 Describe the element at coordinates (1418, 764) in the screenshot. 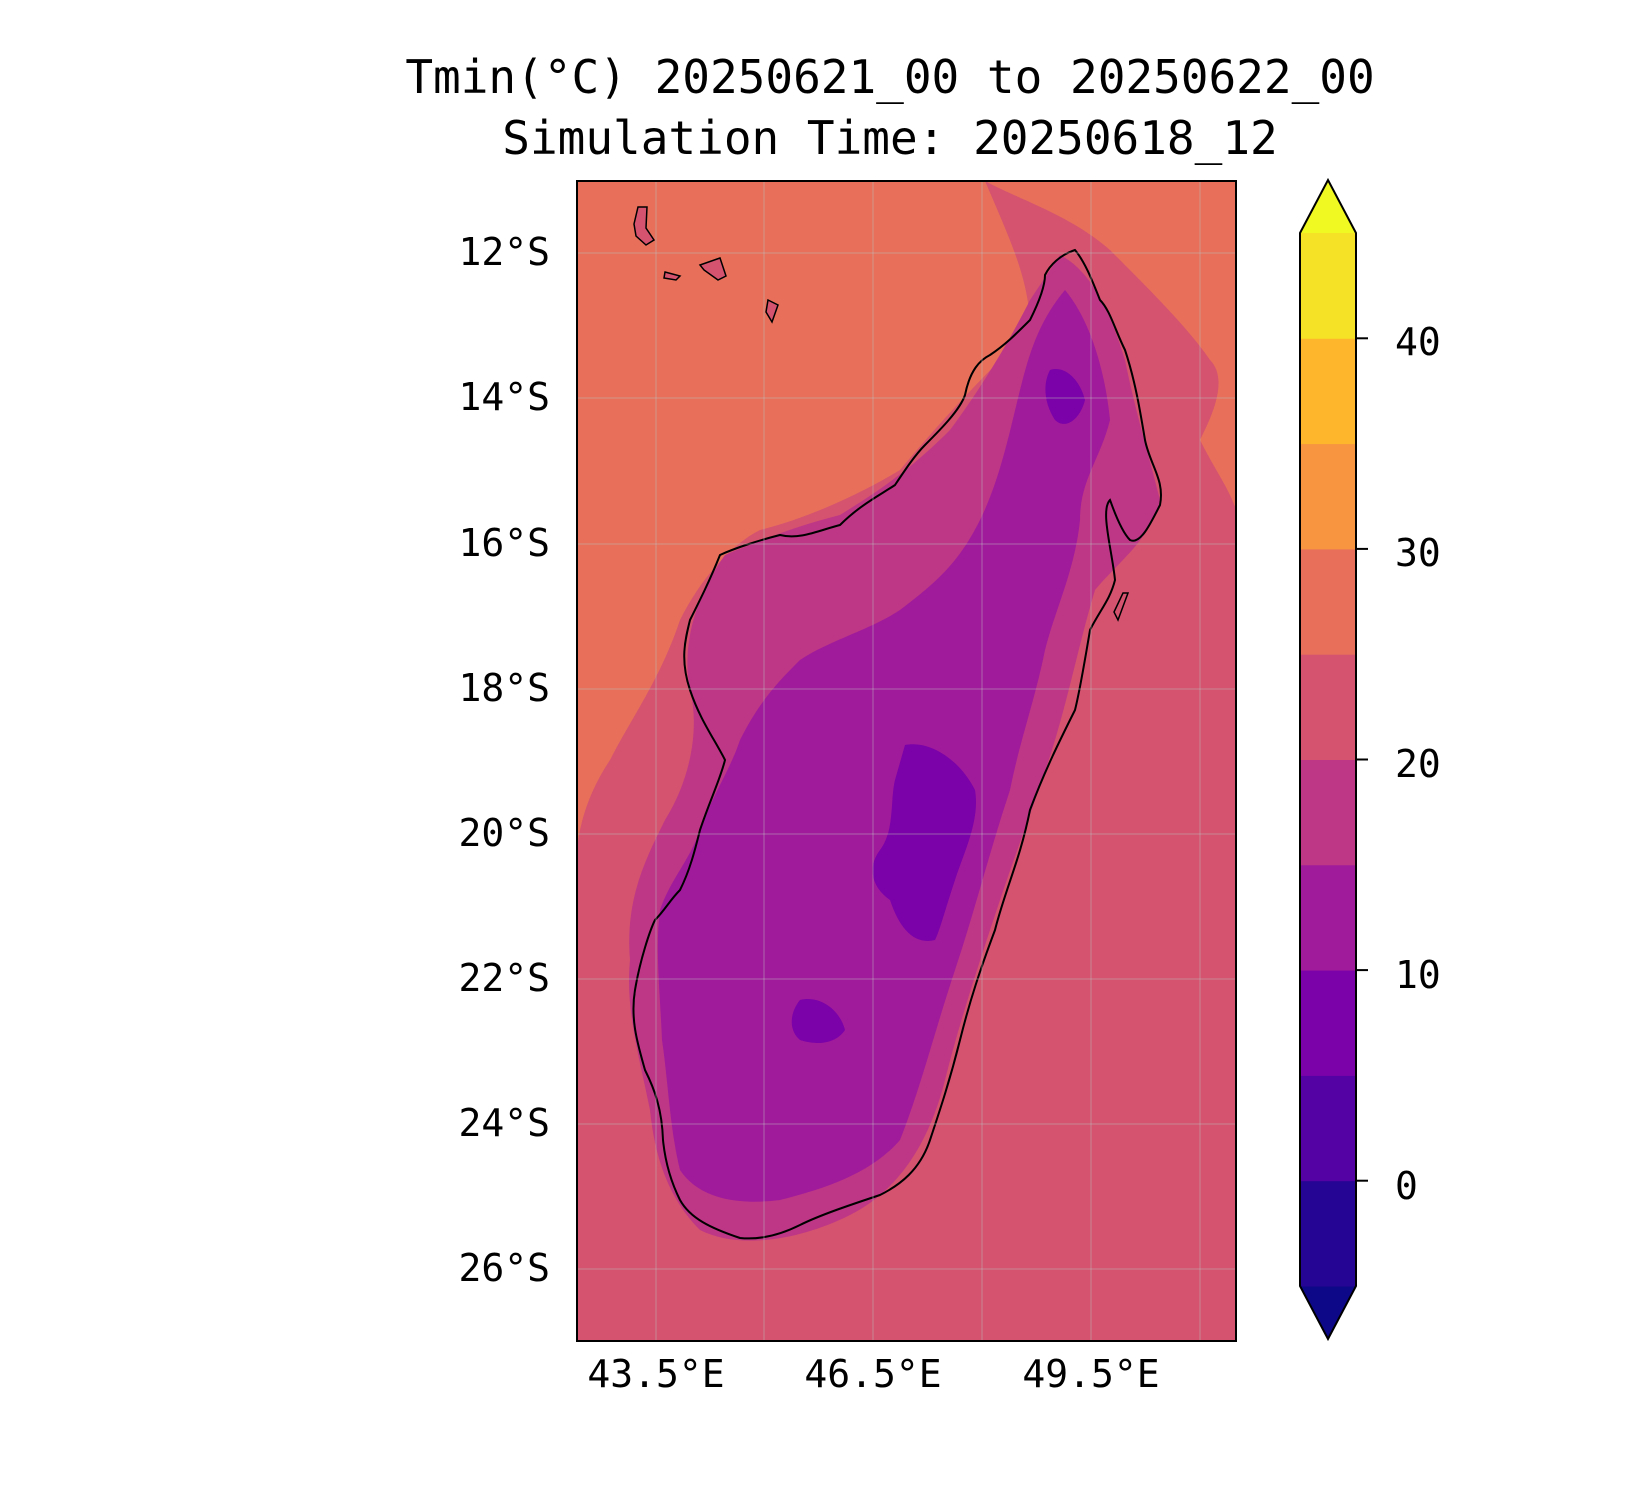

I see `colorbar-tick-label: 20` at that location.